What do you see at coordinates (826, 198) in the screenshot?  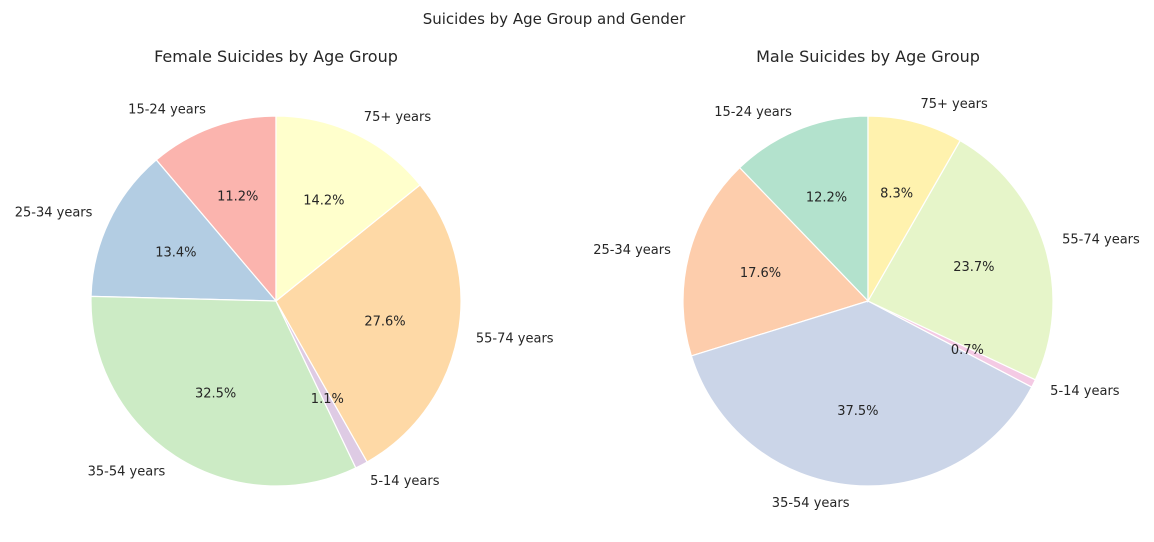 I see `male-pct-15-24-years: 12.2%` at bounding box center [826, 198].